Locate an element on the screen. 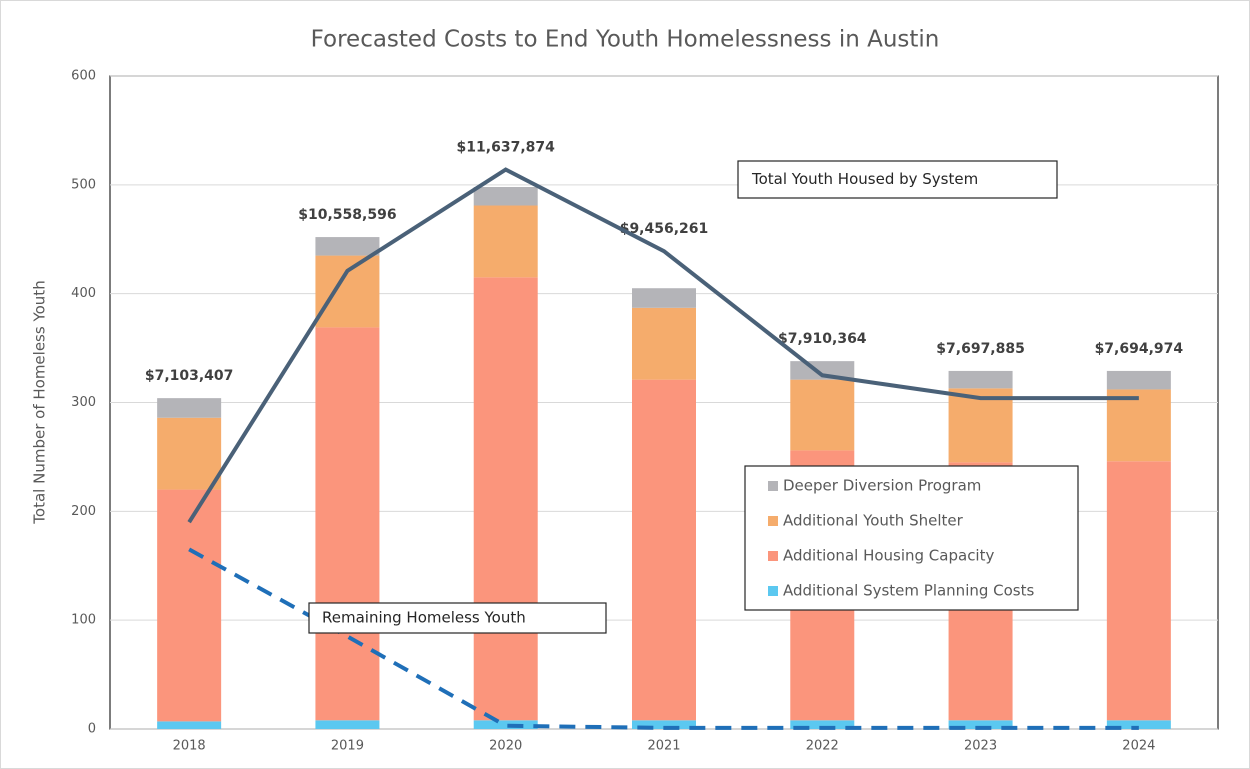 This screenshot has width=1250, height=769. y-tick-label: 400 is located at coordinates (83, 293).